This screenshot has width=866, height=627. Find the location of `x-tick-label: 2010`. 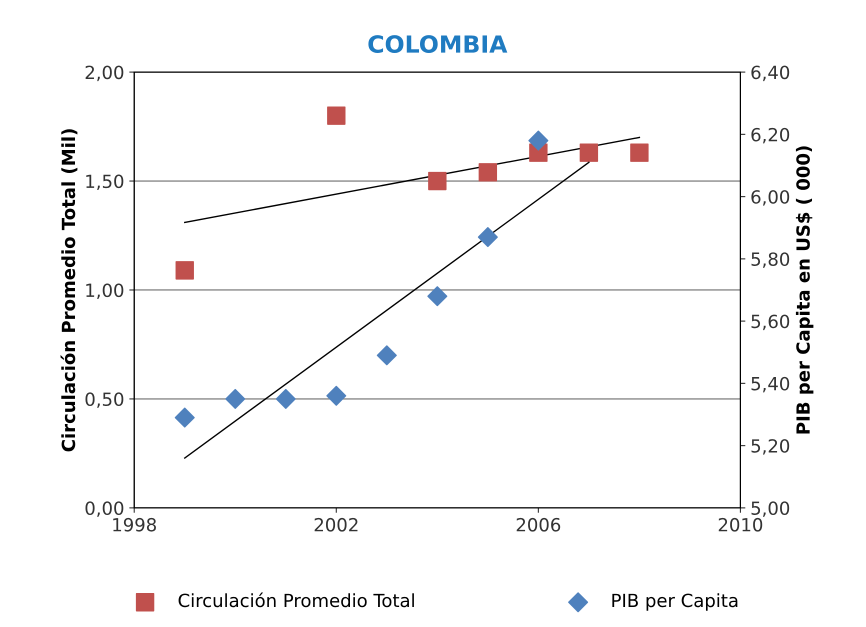

x-tick-label: 2010 is located at coordinates (740, 525).